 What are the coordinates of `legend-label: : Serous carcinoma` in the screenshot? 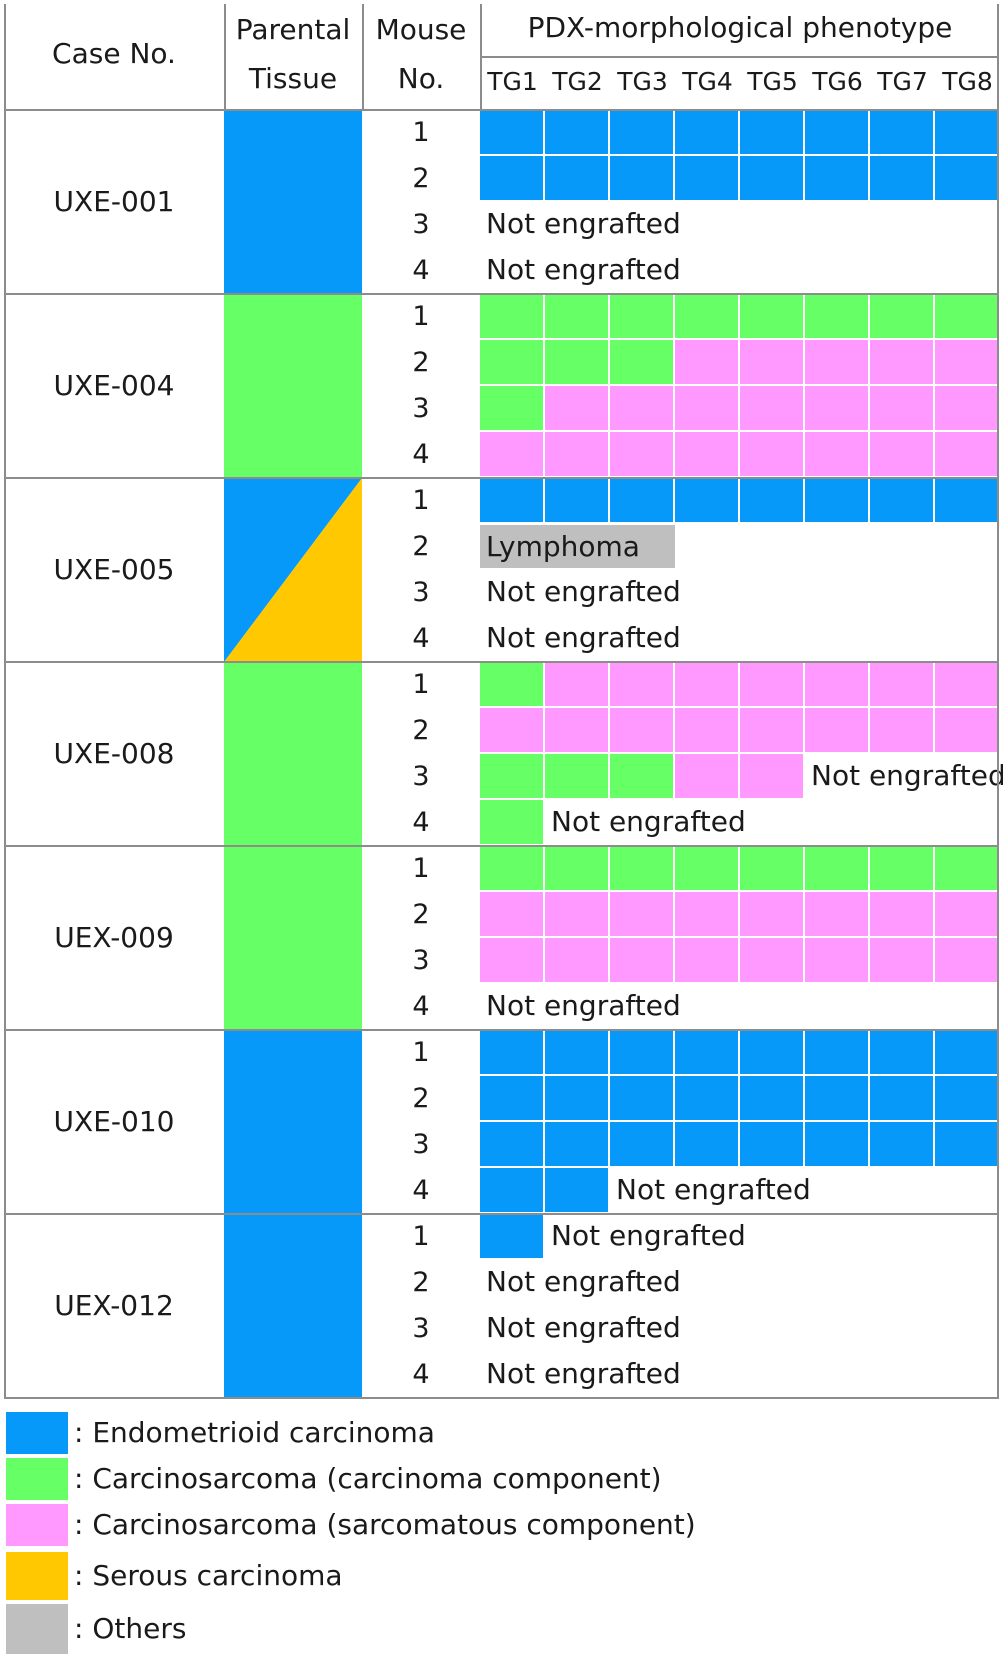 It's located at (208, 1575).